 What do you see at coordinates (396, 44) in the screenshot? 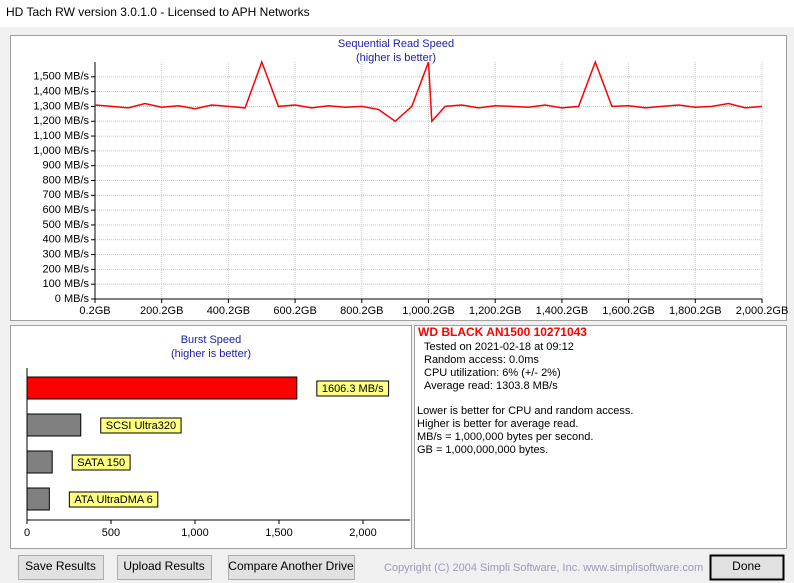
I see `chart-title: Sequential Read Speed` at bounding box center [396, 44].